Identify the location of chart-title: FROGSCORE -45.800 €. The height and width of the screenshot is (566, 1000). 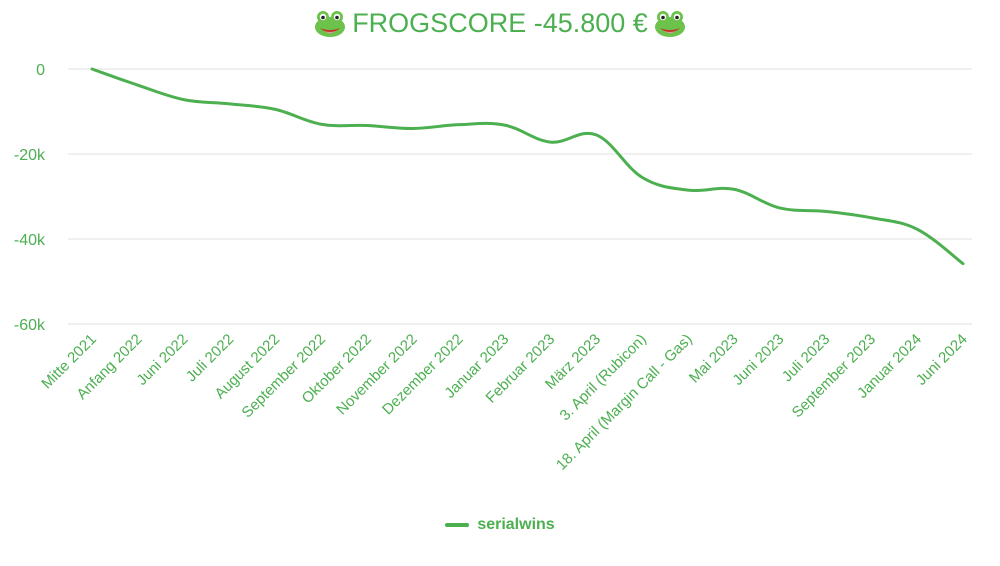
(500, 23).